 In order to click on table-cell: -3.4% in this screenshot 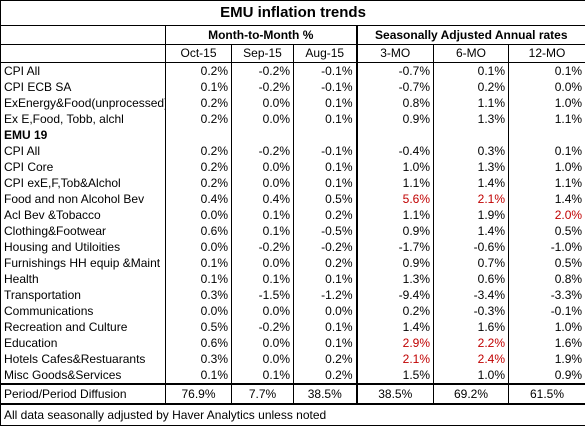, I will do `click(471, 295)`.